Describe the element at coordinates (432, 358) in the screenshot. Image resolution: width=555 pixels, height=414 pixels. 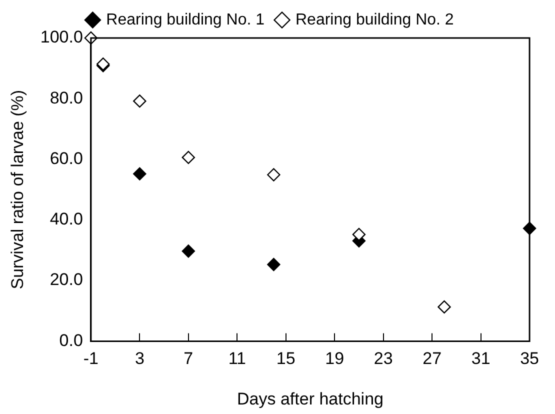
I see `x-tick-label: 27` at that location.